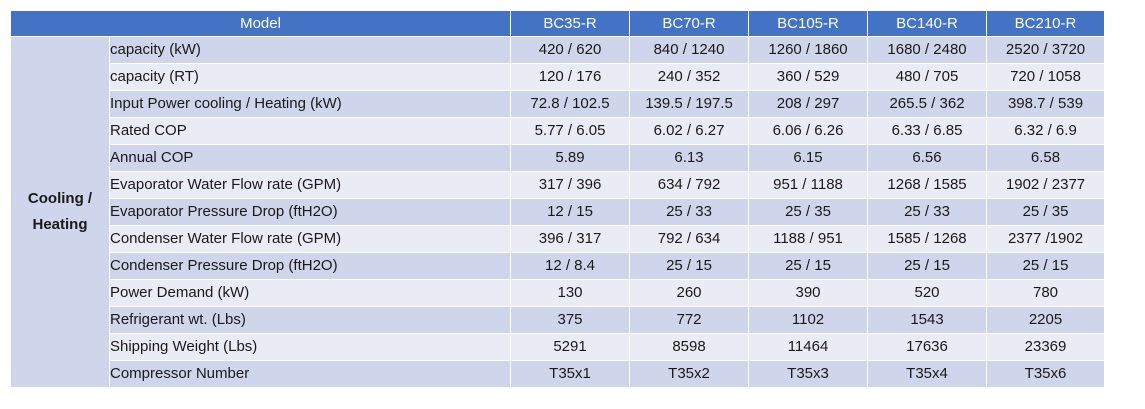  Describe the element at coordinates (570, 50) in the screenshot. I see `value-cell: 420 / 620` at that location.